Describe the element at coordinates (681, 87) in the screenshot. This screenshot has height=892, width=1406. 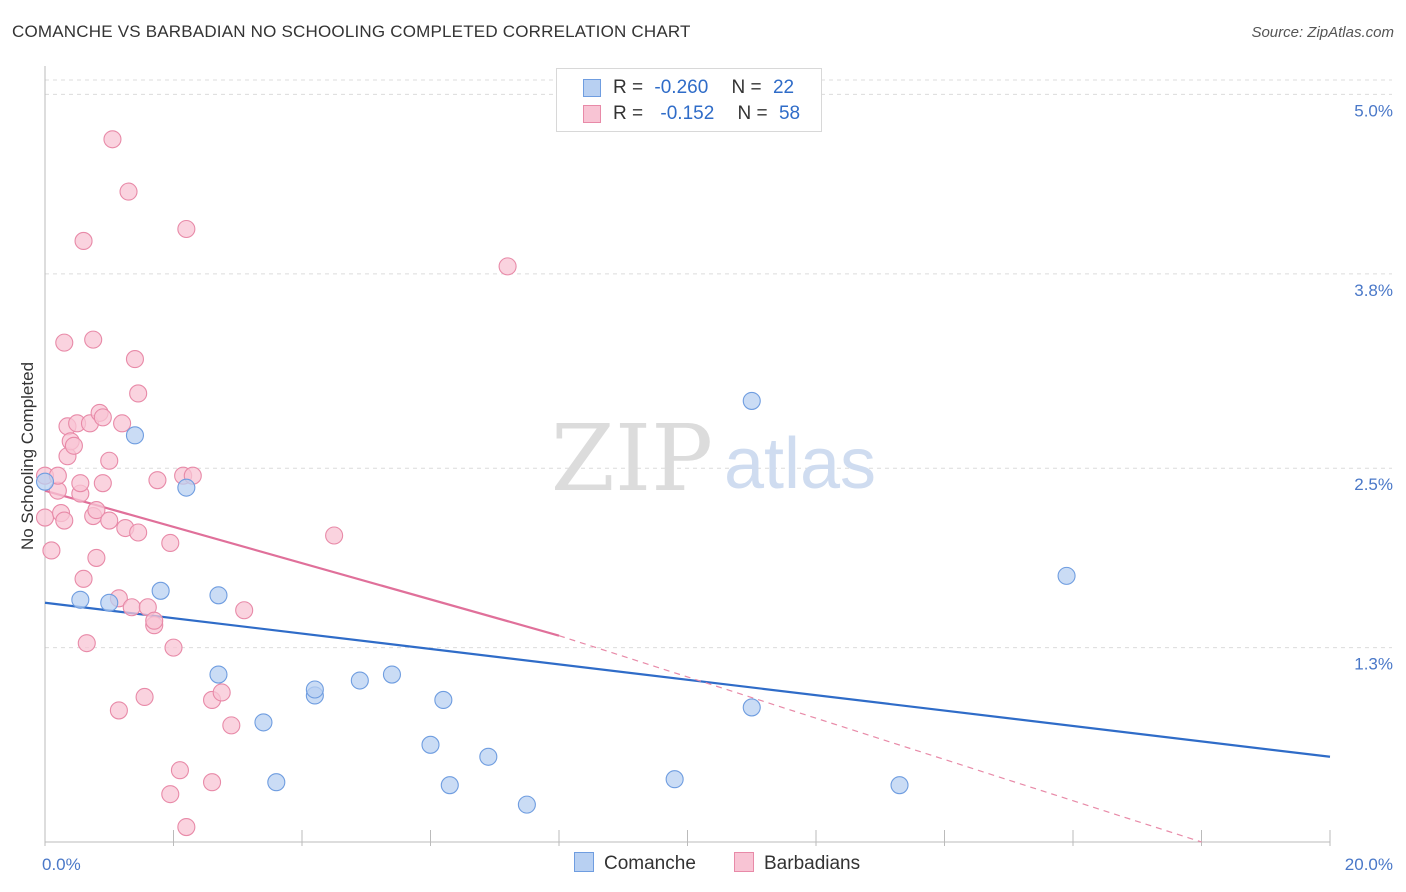
I see `r-value: -0.260` at that location.